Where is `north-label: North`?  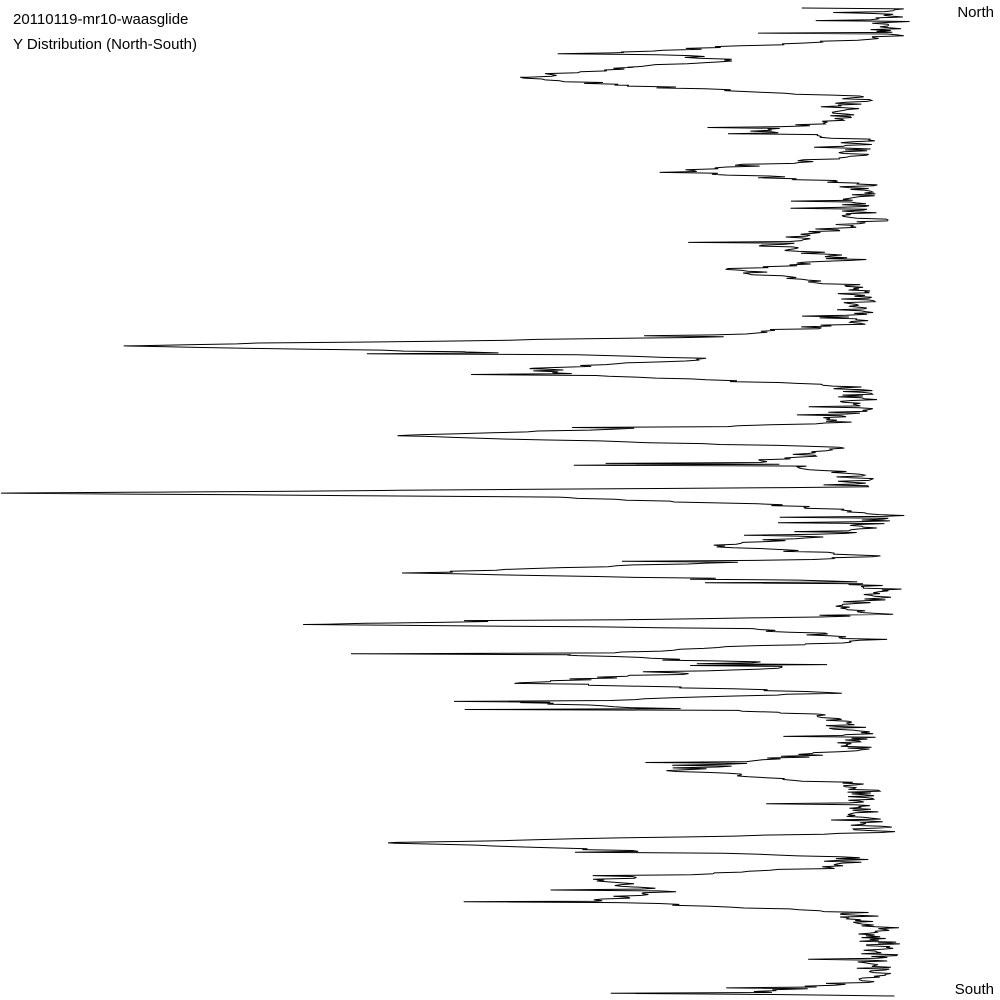 north-label: North is located at coordinates (975, 12).